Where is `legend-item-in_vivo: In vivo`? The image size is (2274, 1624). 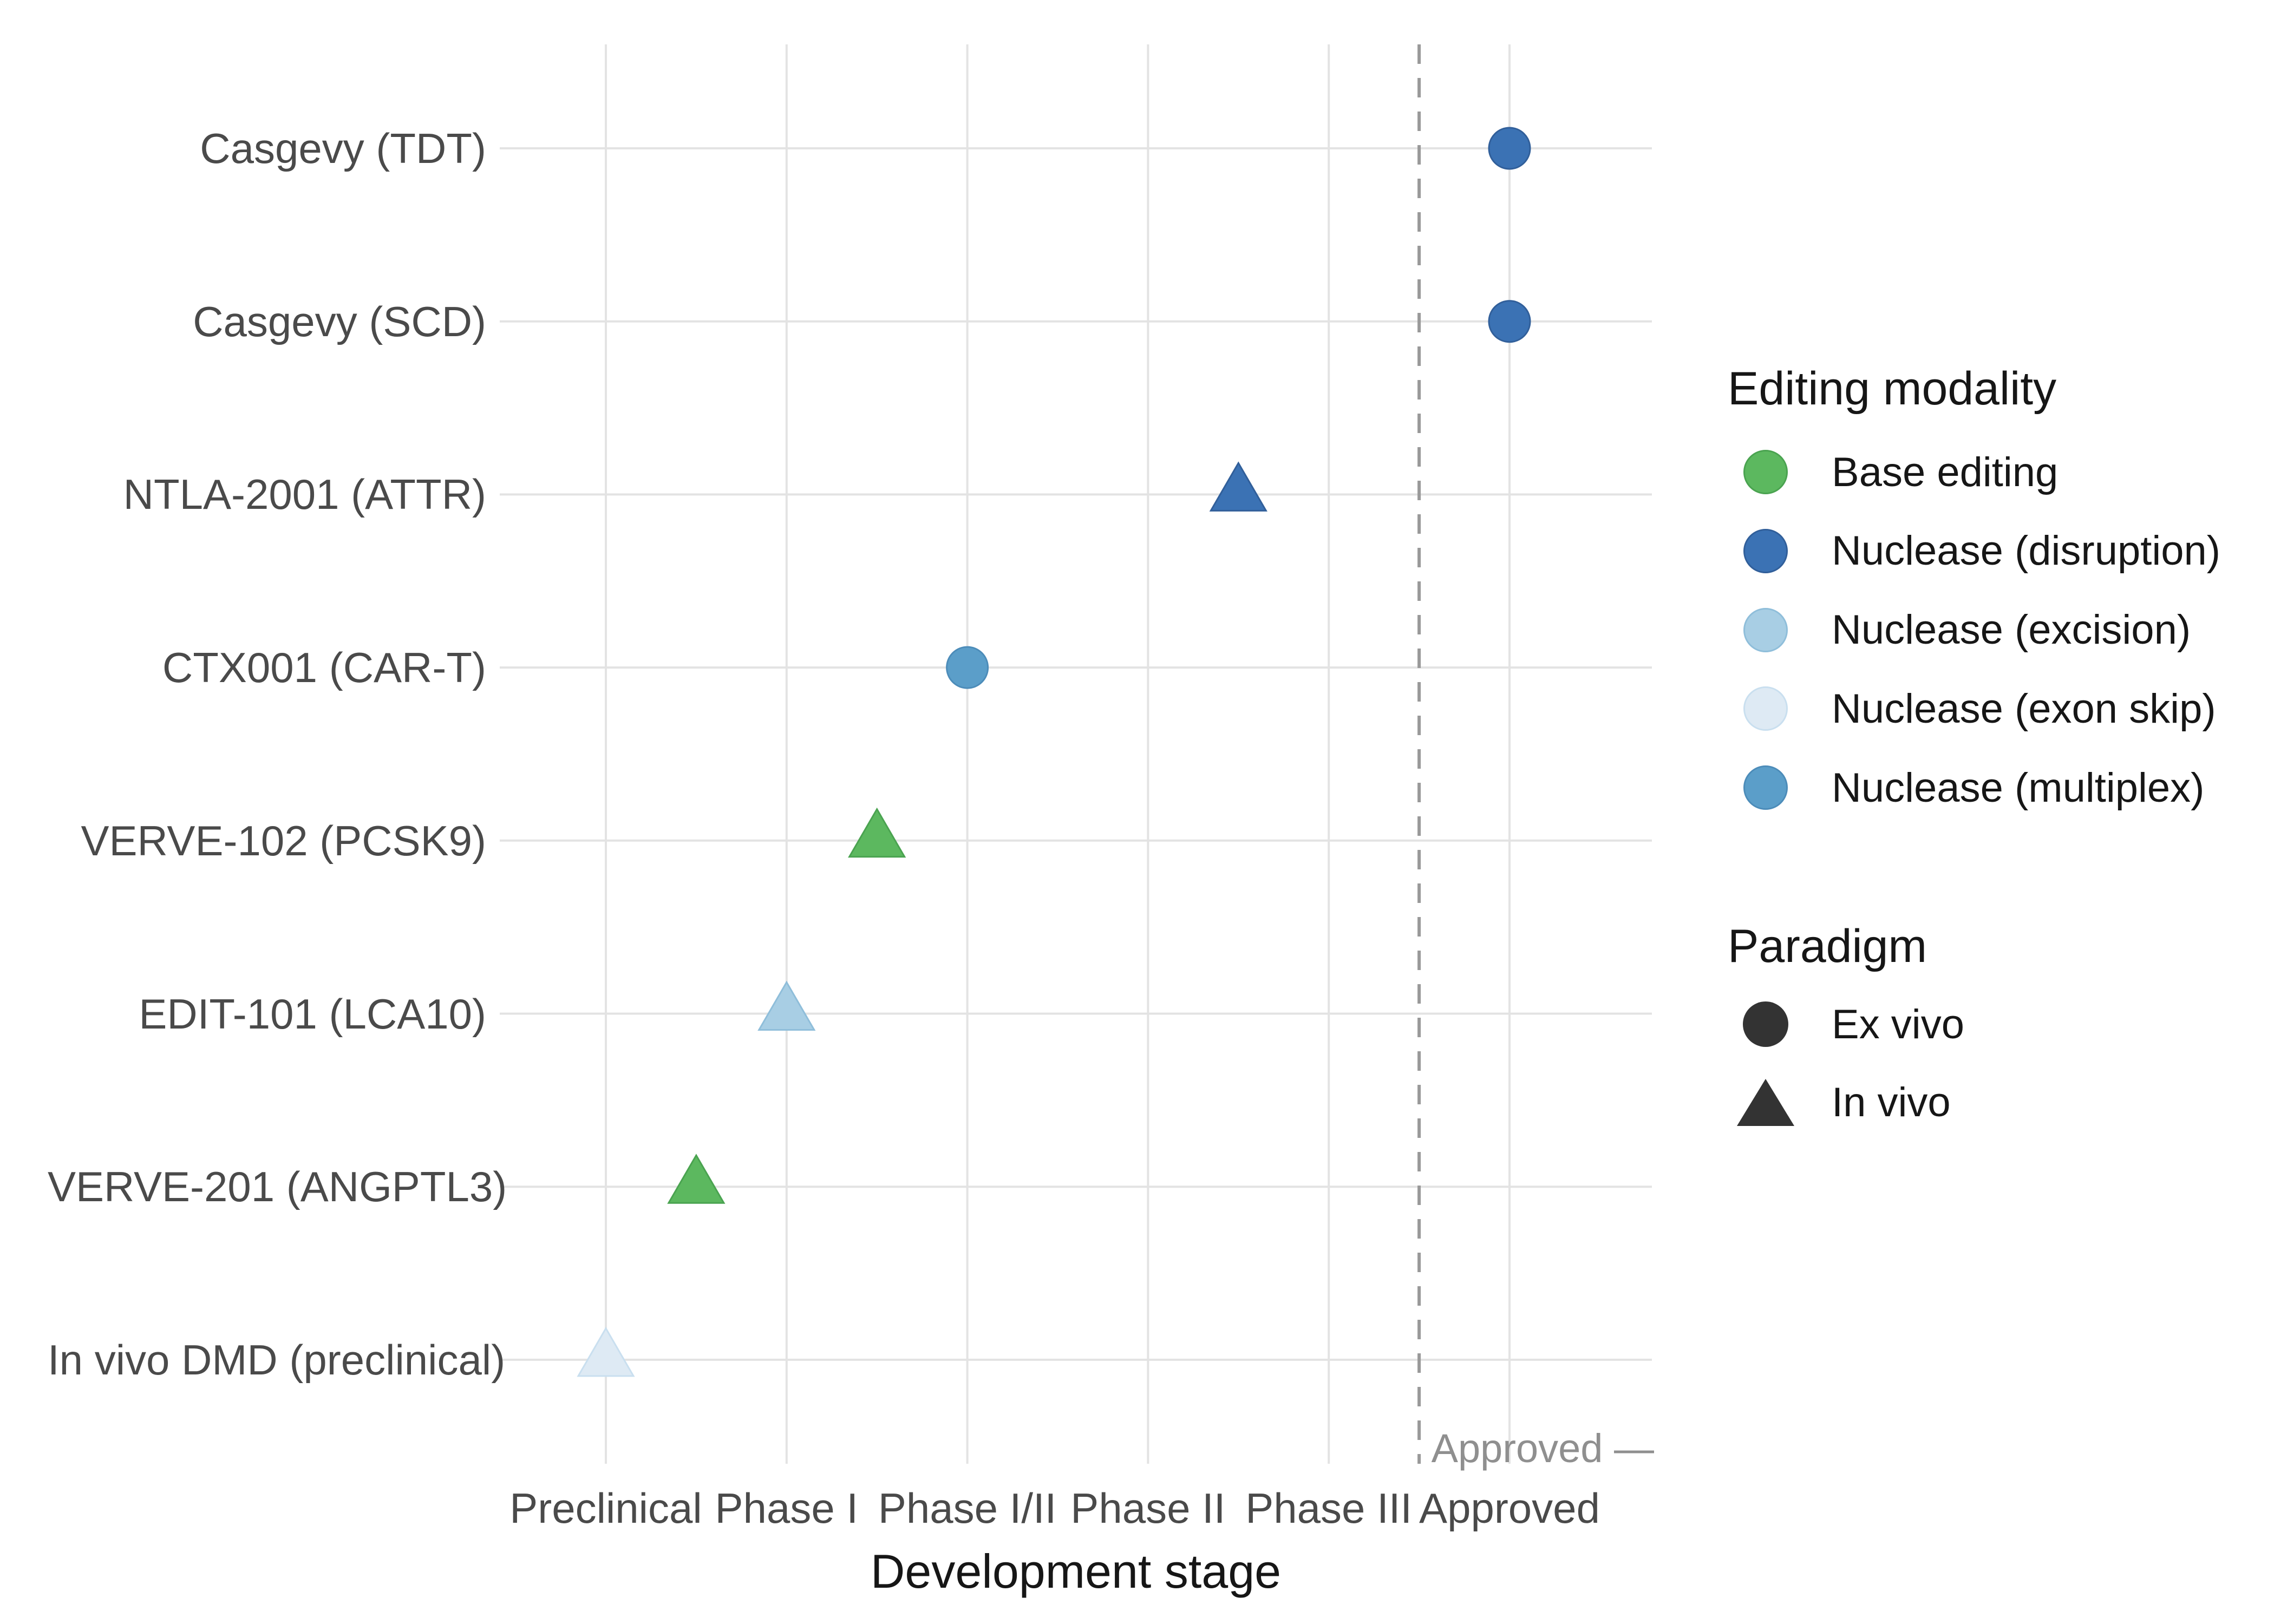
legend-item-in_vivo: In vivo is located at coordinates (1844, 1102).